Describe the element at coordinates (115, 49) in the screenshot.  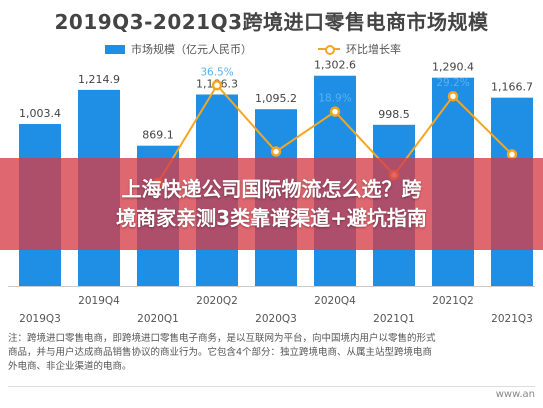
I see `legend-bar-swatch` at that location.